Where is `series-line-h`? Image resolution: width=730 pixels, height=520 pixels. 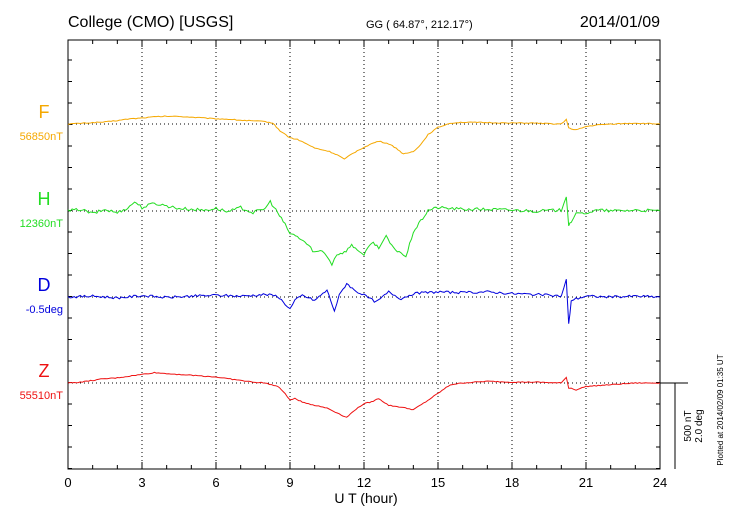 series-line-h is located at coordinates (364, 231).